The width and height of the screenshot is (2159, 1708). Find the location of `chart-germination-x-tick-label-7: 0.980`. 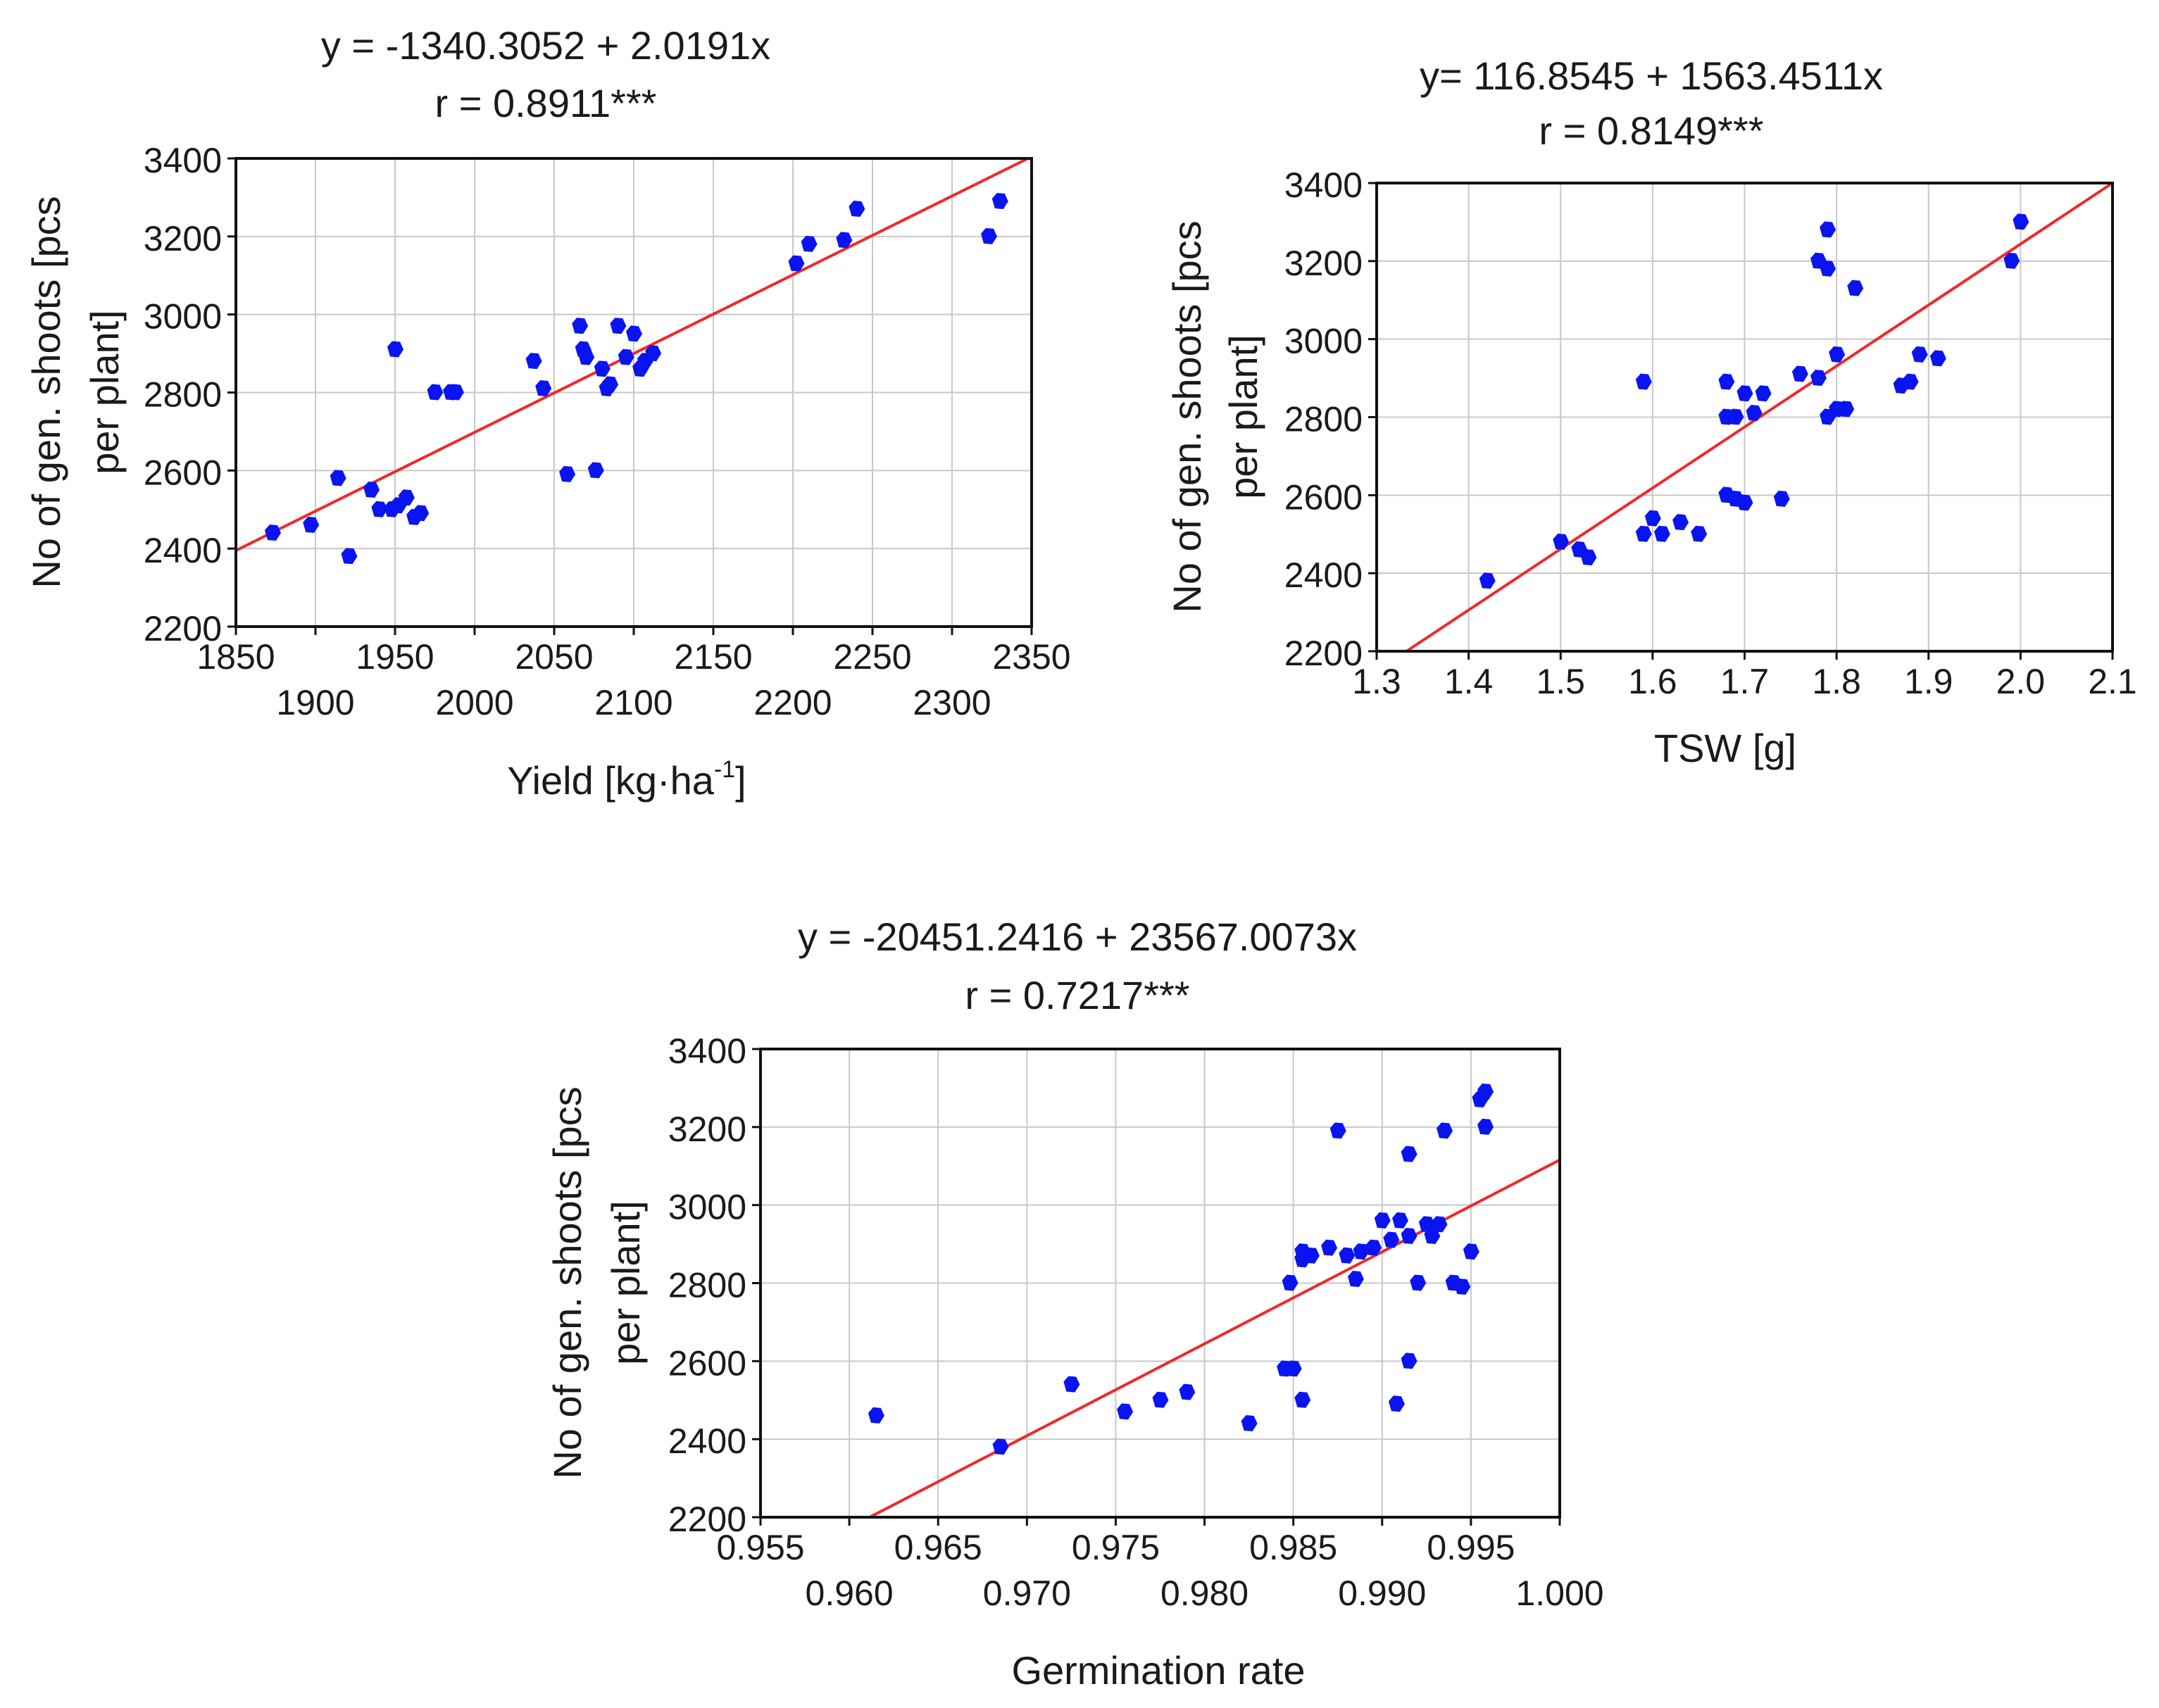

chart-germination-x-tick-label-7: 0.980 is located at coordinates (1204, 1593).